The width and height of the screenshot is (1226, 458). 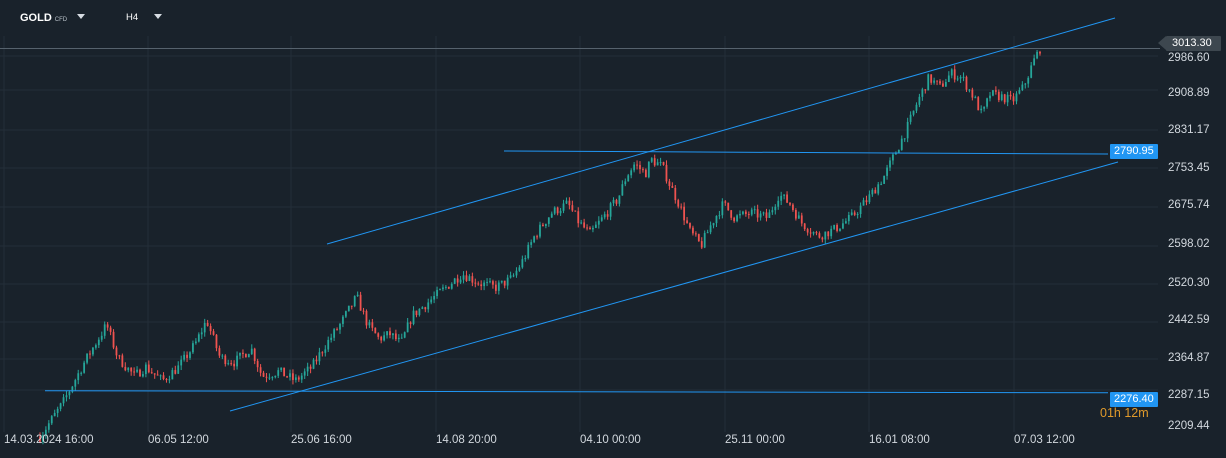 What do you see at coordinates (1189, 130) in the screenshot?
I see `price-tick: 2831.17` at bounding box center [1189, 130].